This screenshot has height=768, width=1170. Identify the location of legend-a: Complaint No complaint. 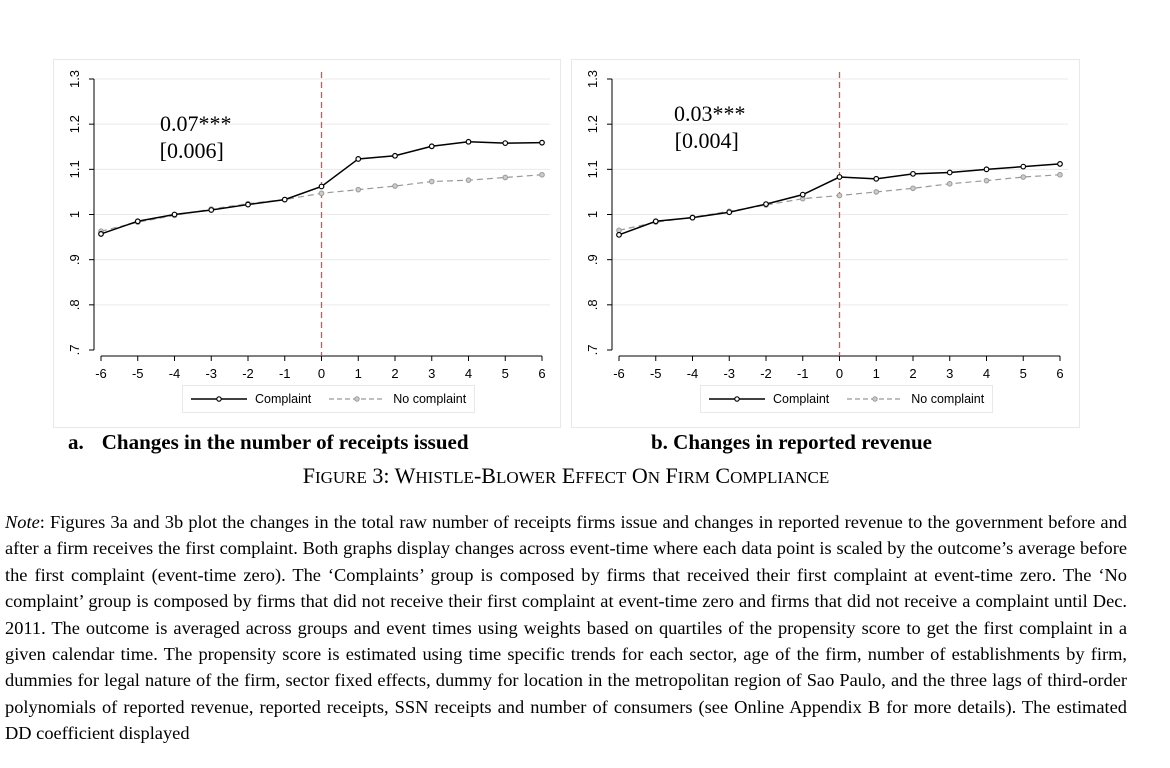
(329, 399).